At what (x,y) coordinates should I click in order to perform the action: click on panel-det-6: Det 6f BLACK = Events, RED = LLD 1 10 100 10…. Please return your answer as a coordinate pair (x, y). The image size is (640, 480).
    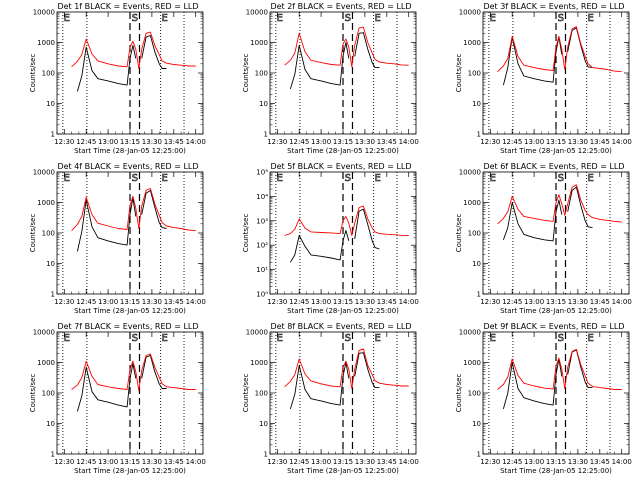
    Looking at the image, I should click on (543, 238).